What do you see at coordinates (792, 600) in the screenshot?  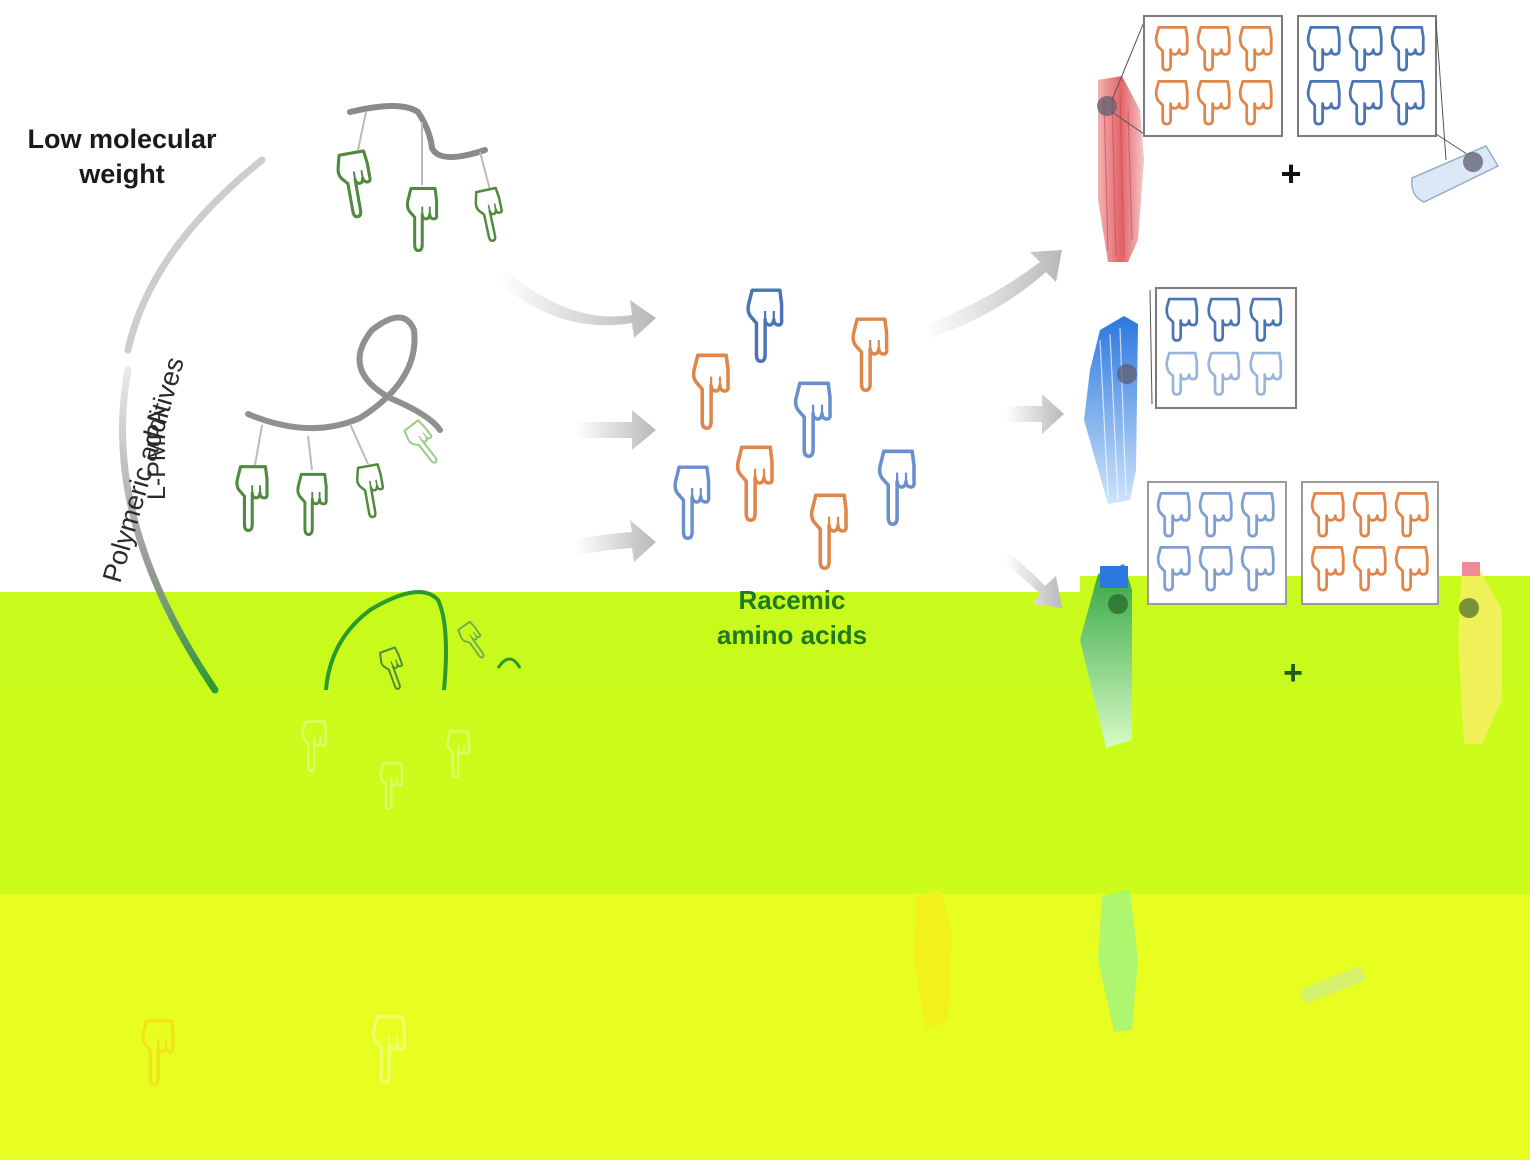 I see `label-racemic-line1: Racemic` at bounding box center [792, 600].